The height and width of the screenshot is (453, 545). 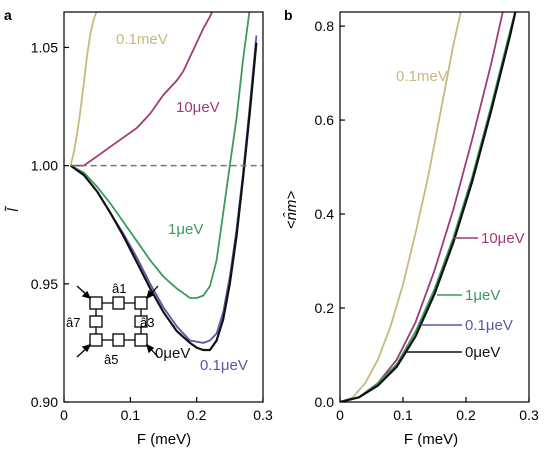 I want to click on panel-a-y-tick-label: 0.95, so click(x=44, y=284).